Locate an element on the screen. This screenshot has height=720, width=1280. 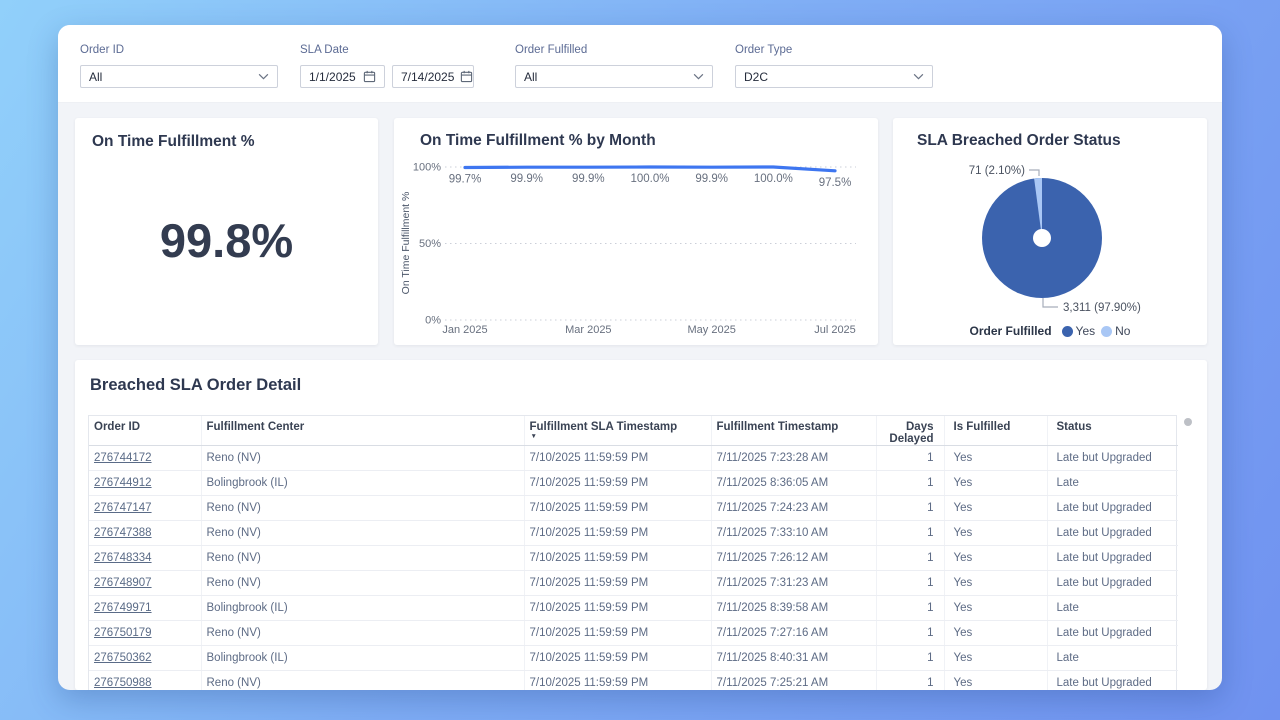
order-id-cell: 276747147 is located at coordinates (145, 508).